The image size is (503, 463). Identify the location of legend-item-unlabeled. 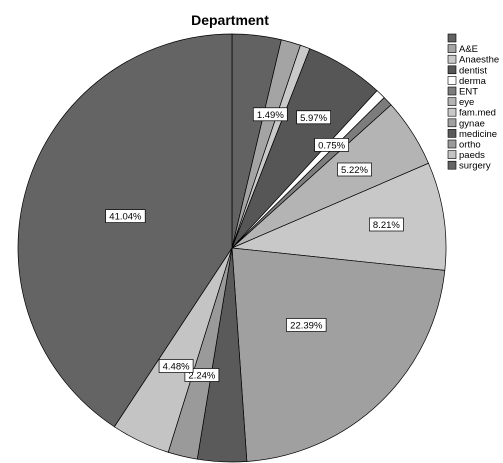
(452, 38).